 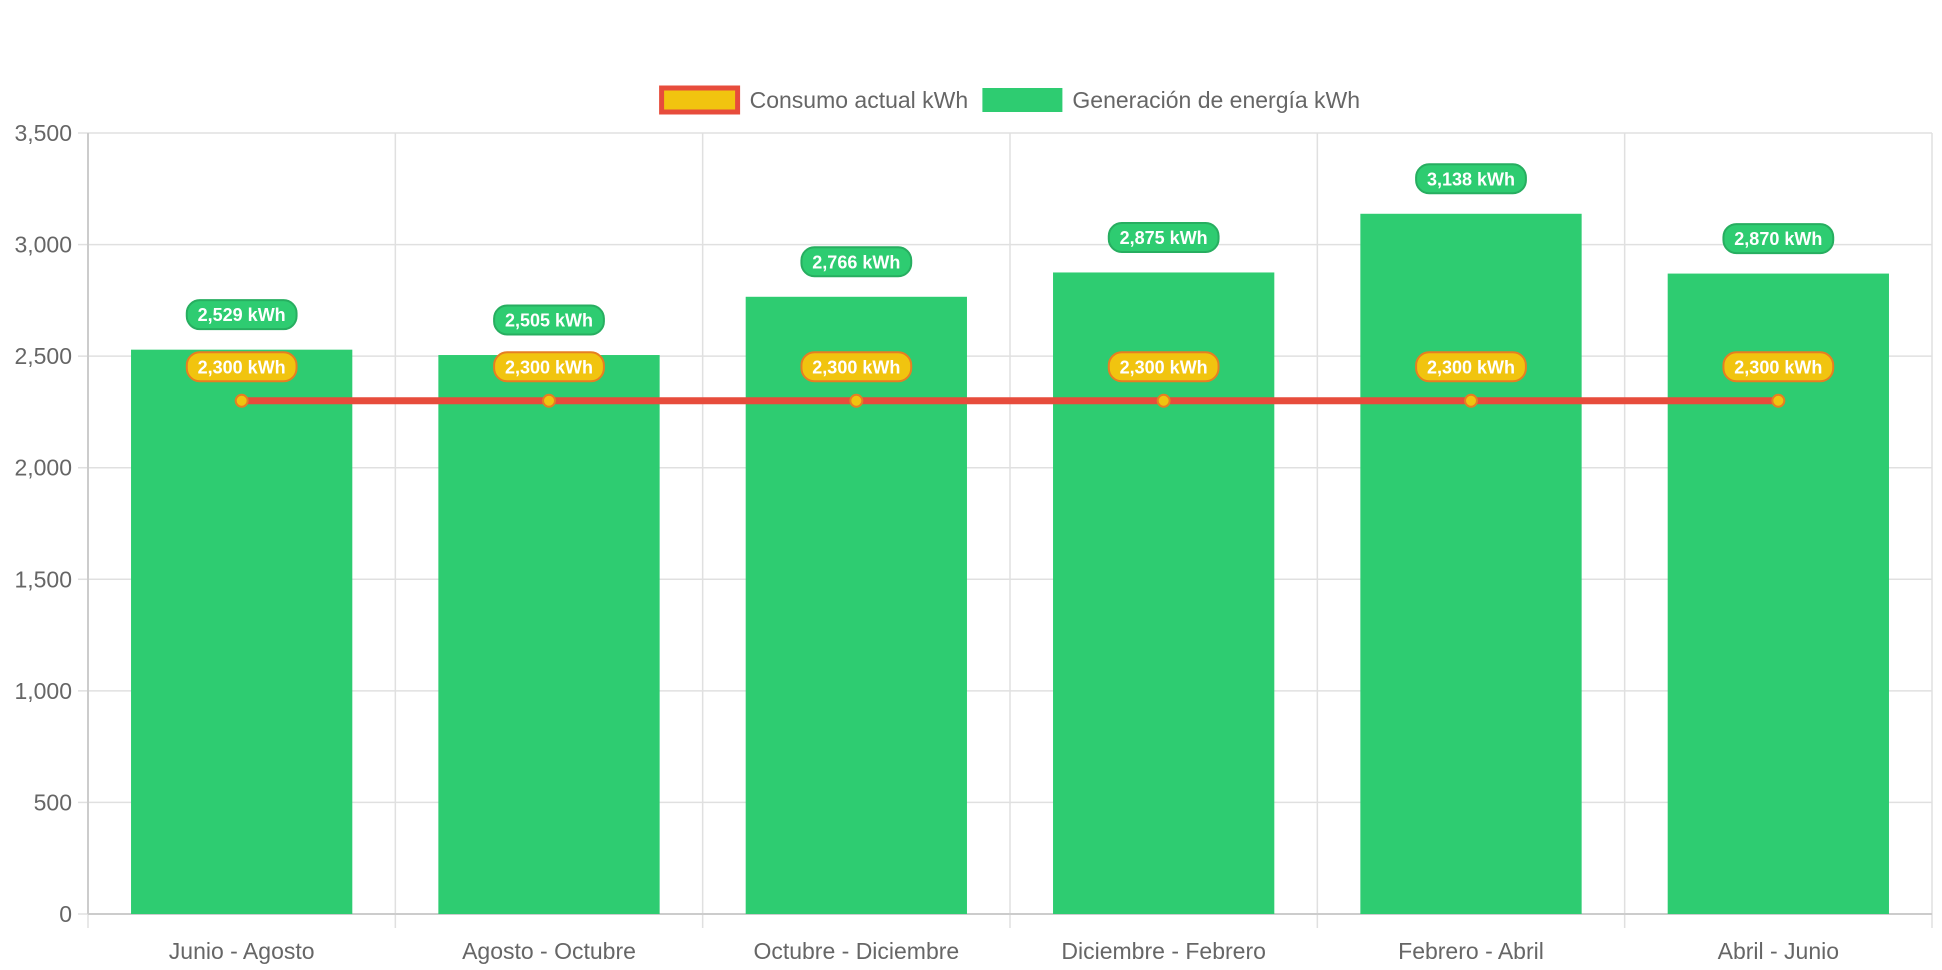 I want to click on bar-data-label-text: 2,505 kWh, so click(x=549, y=321).